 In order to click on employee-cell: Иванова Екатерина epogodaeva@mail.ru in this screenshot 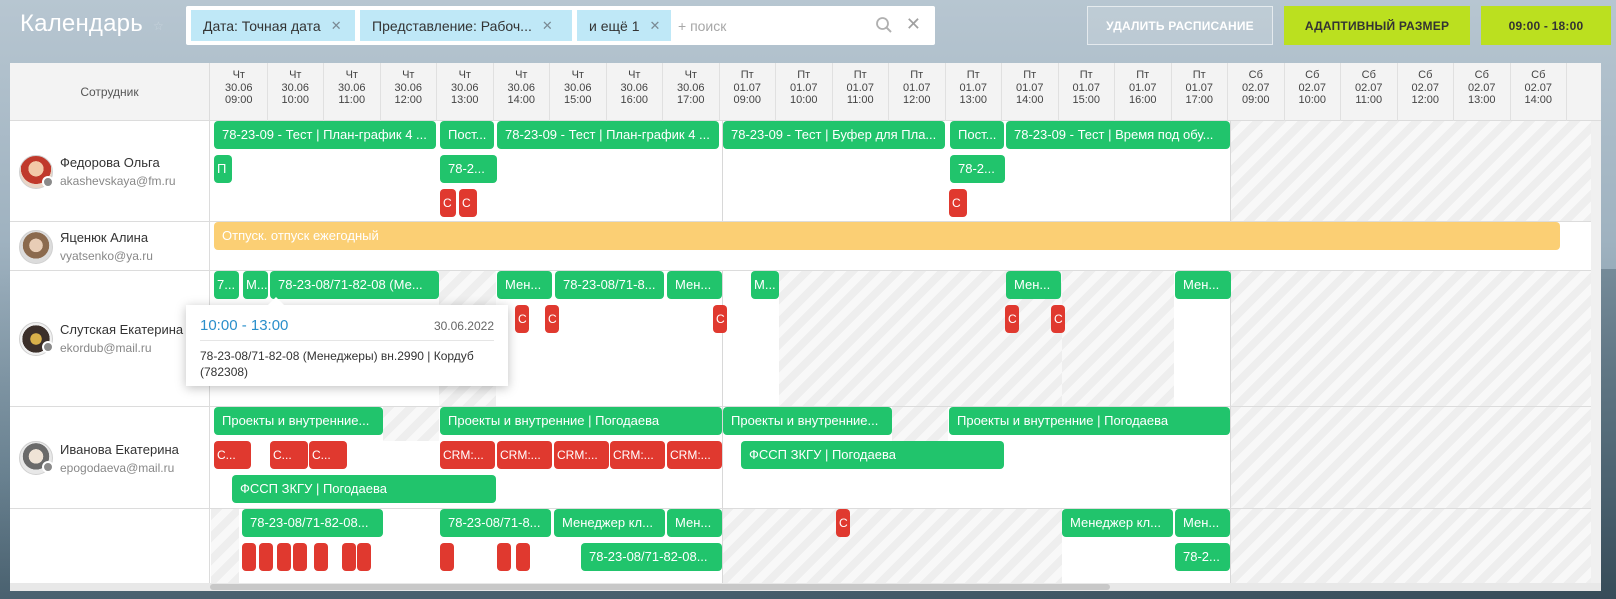, I will do `click(110, 457)`.